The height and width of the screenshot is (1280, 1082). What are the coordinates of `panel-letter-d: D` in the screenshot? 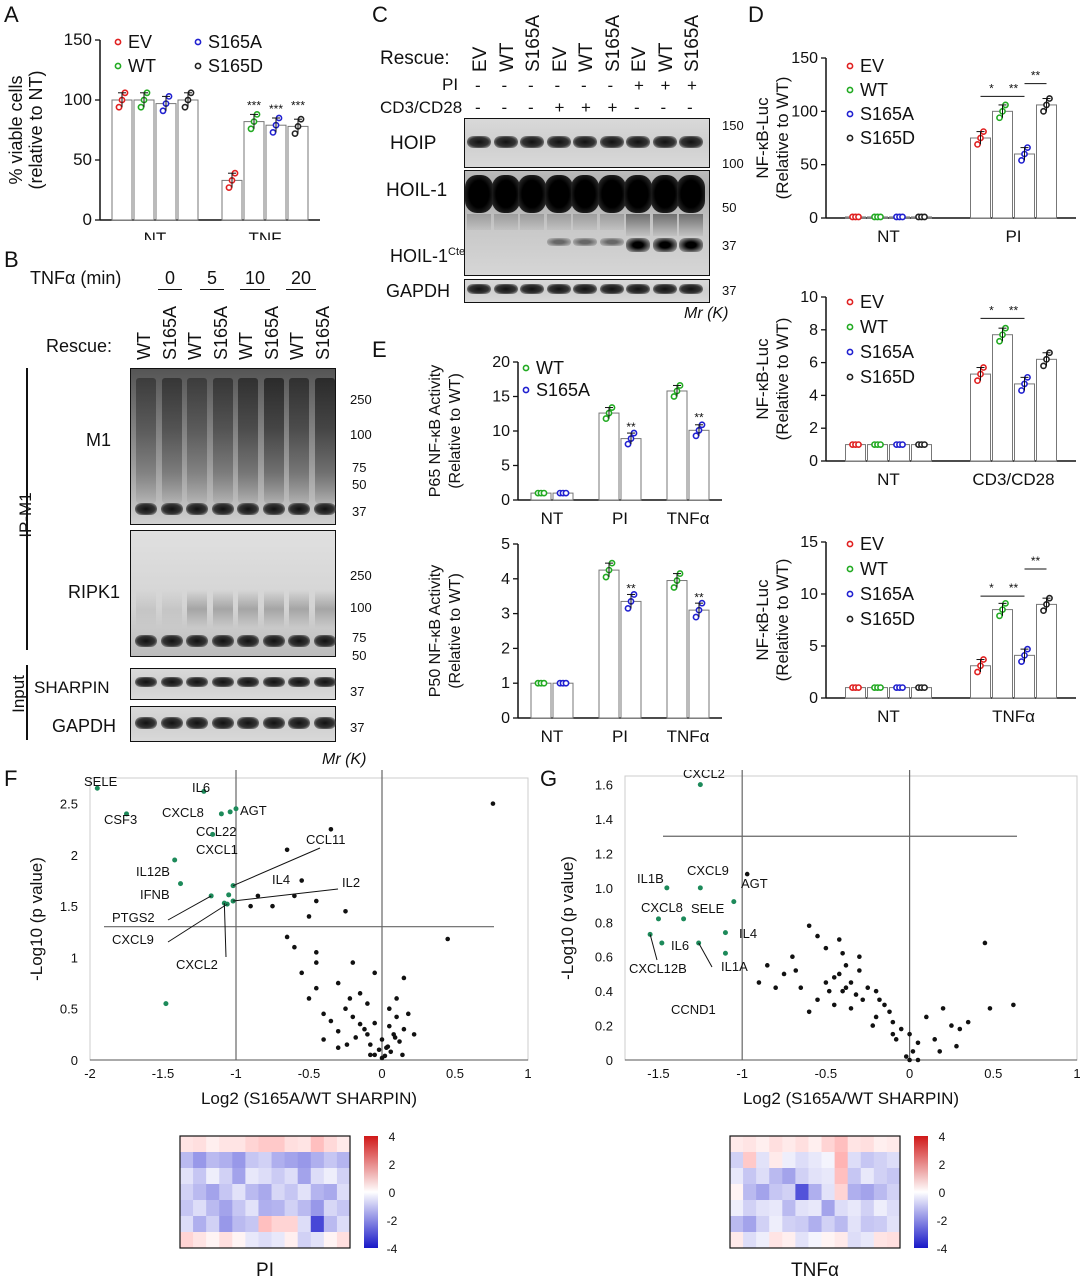 It's located at (756, 14).